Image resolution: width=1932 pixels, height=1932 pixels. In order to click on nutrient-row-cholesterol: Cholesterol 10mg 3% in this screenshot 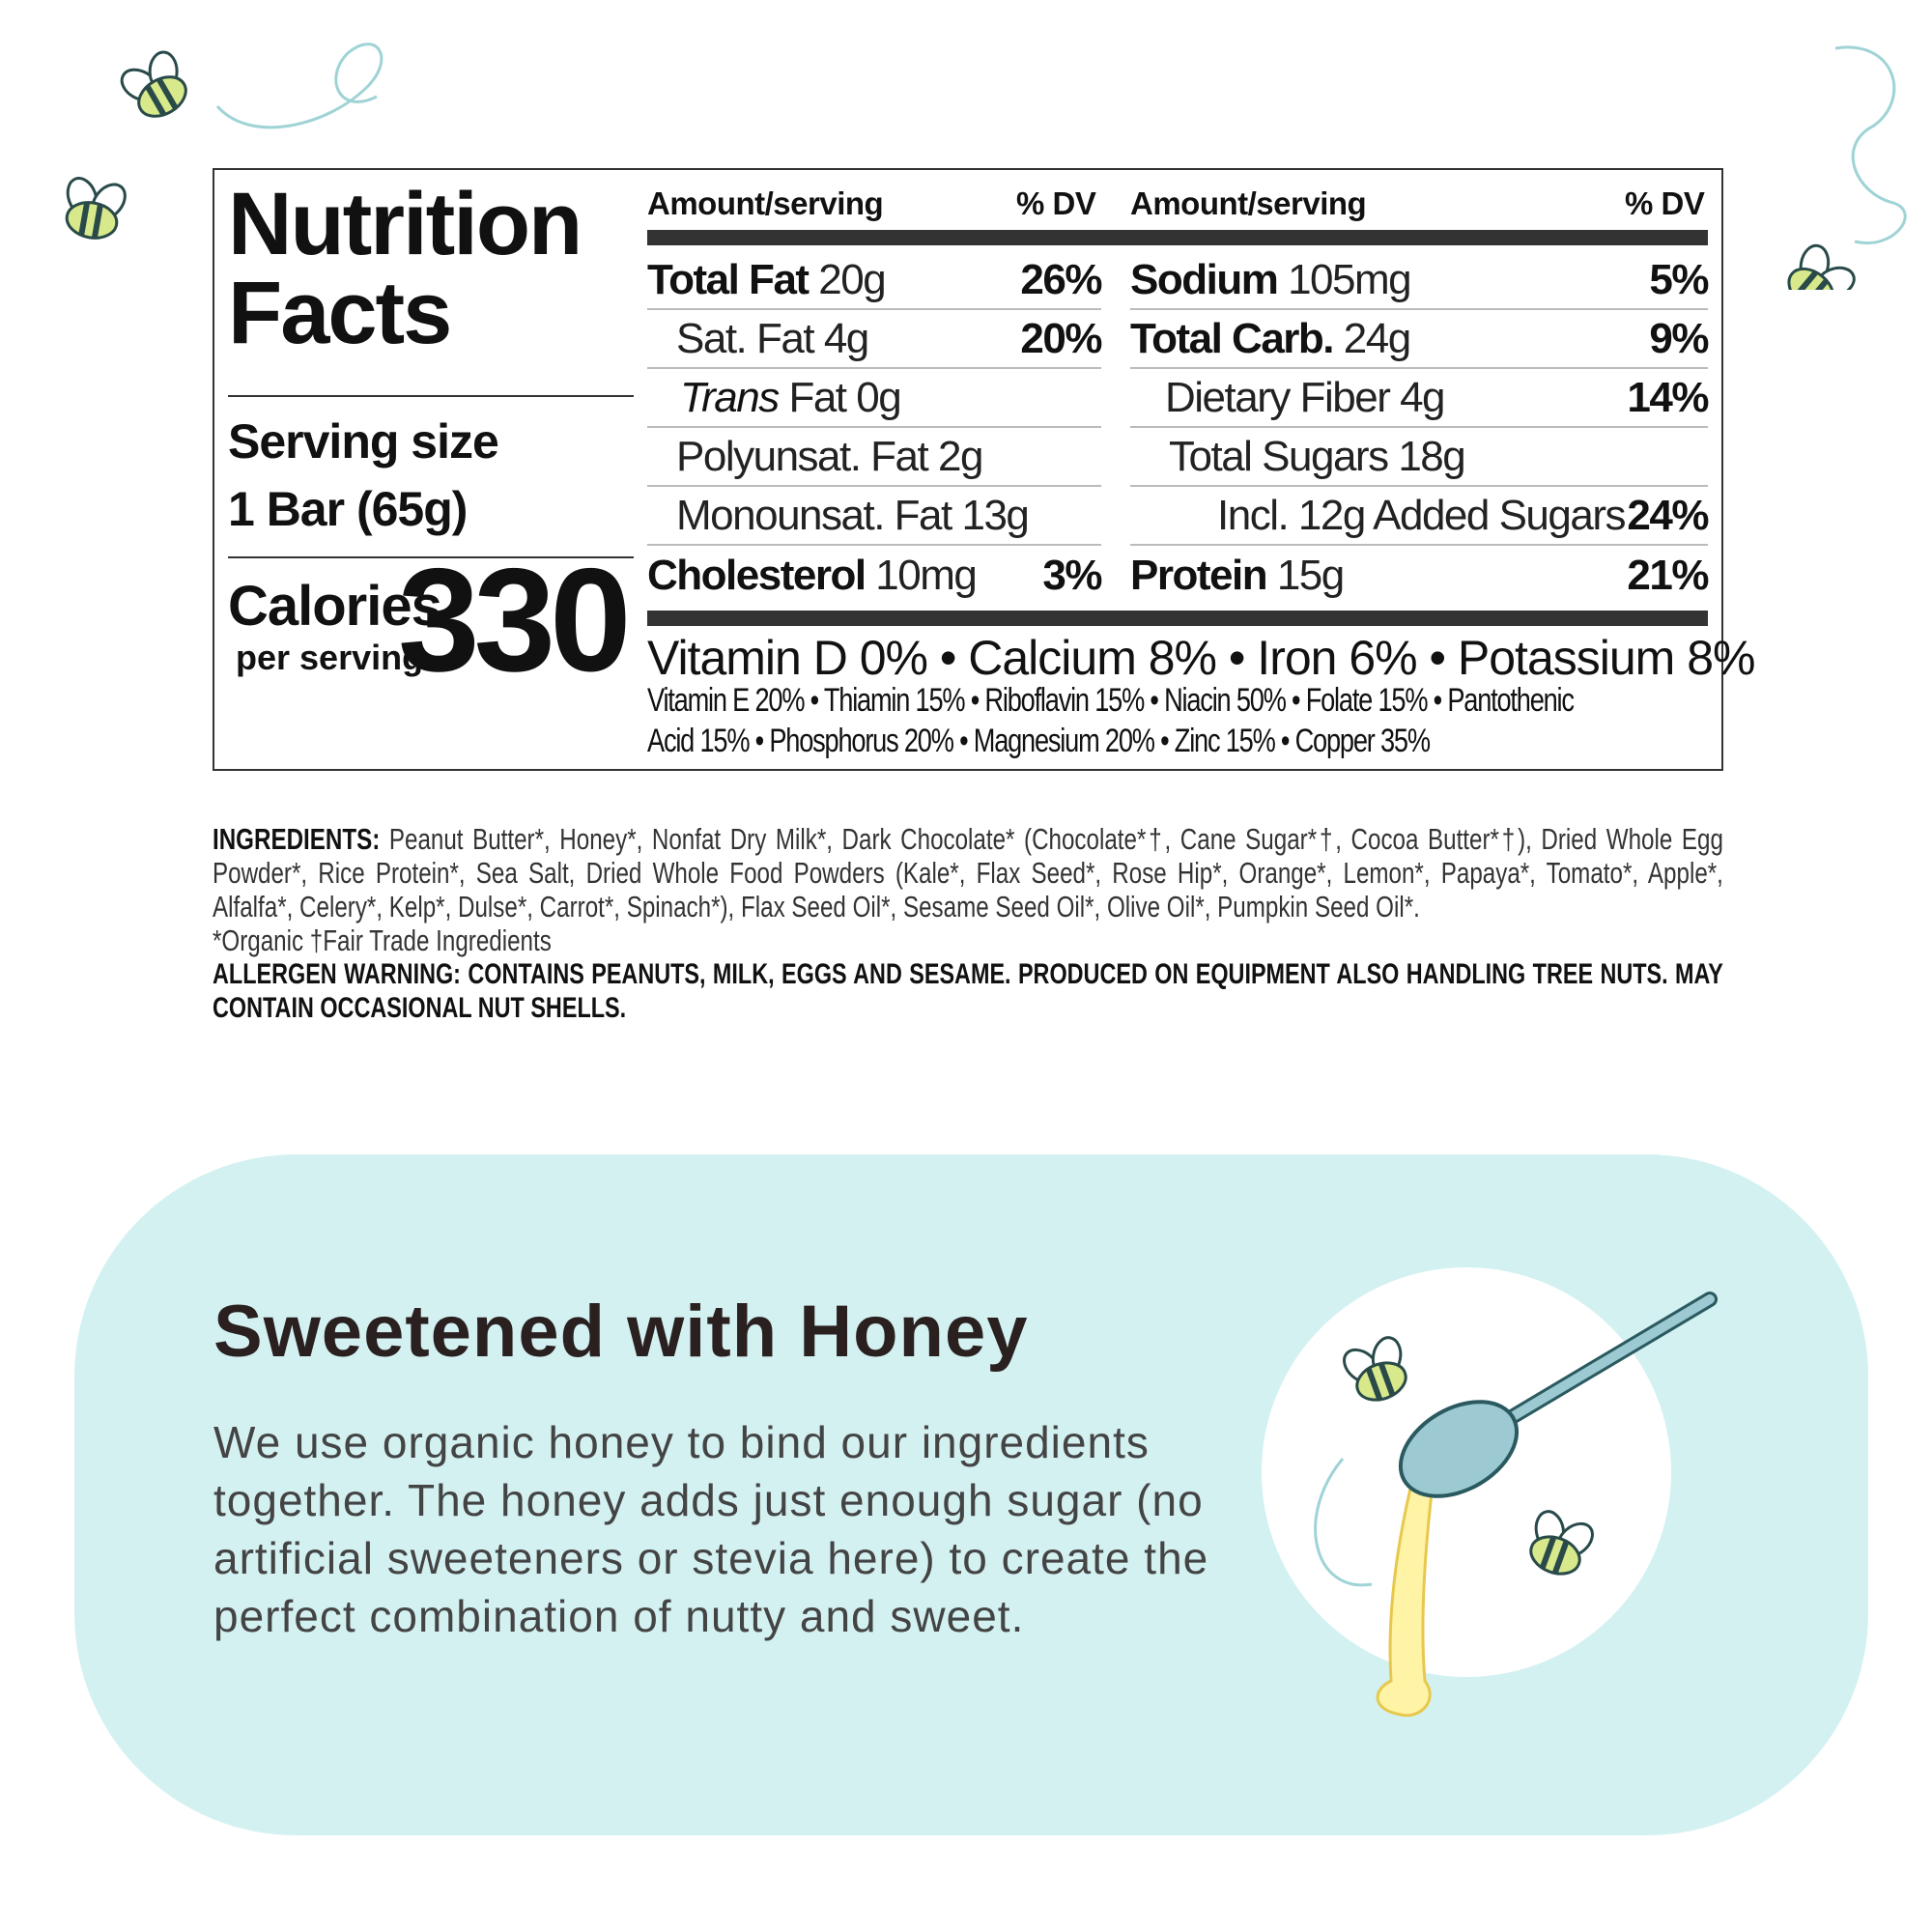, I will do `click(874, 575)`.